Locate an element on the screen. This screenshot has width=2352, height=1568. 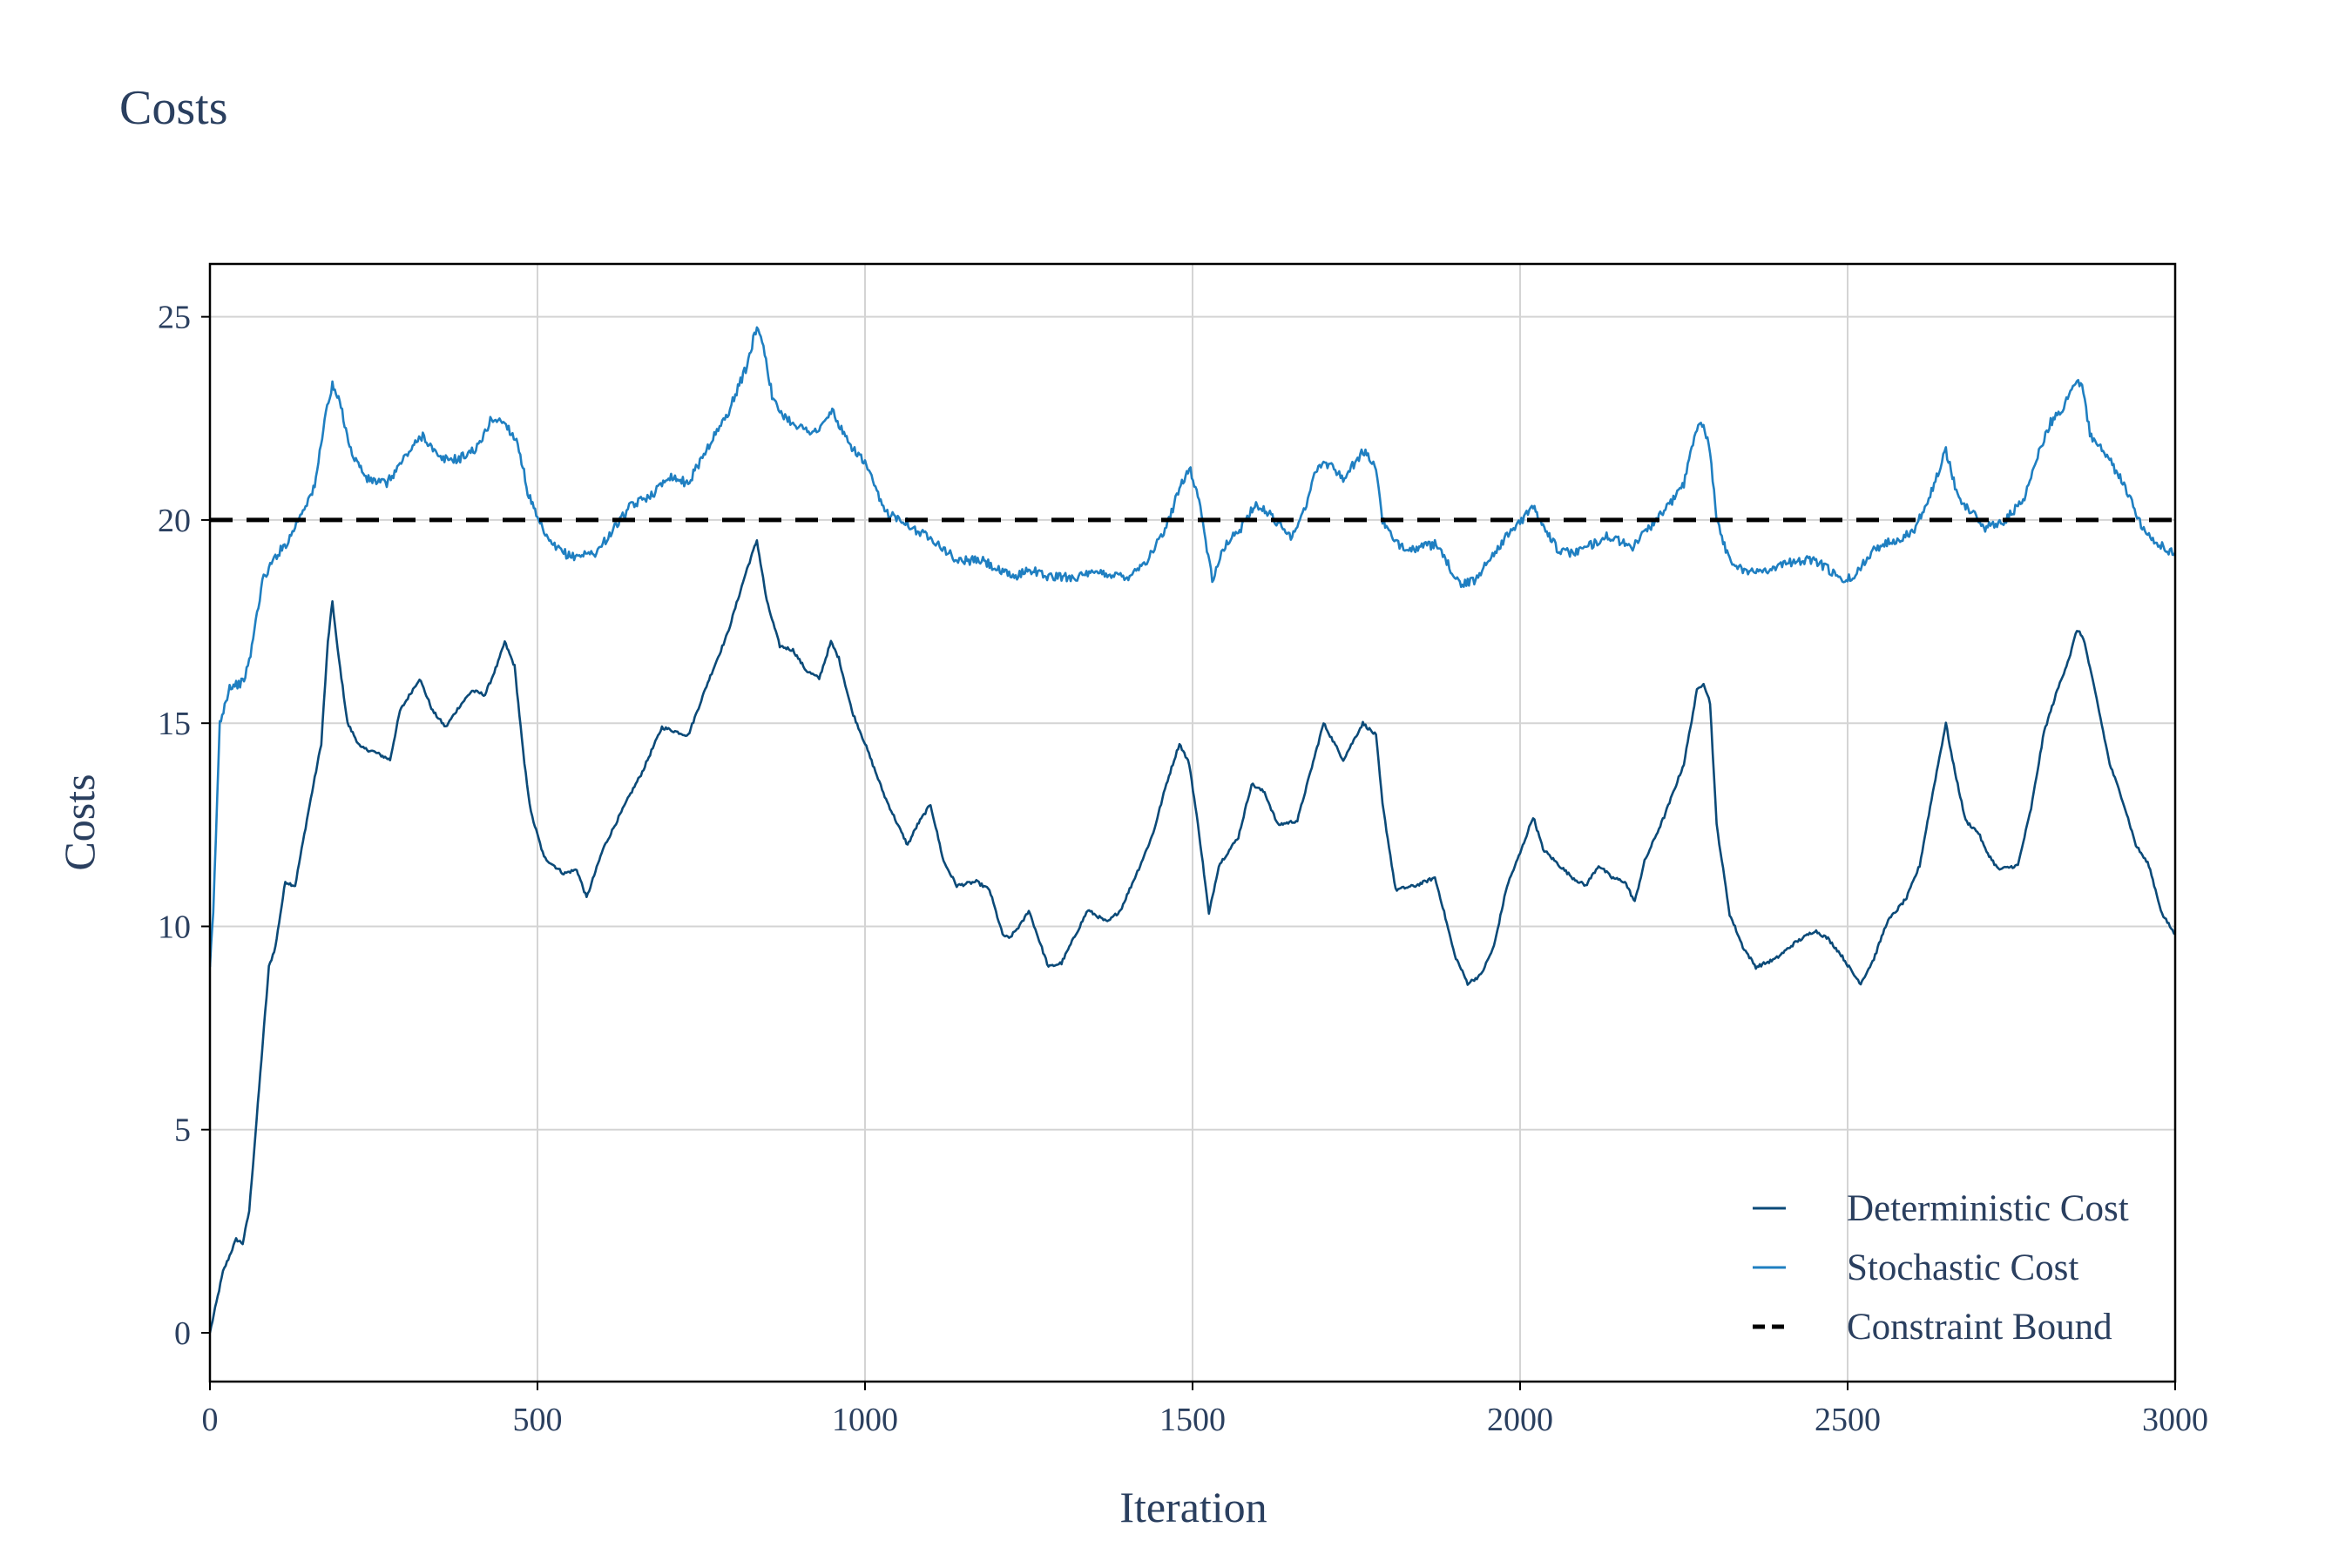
x-tick-label: 1500 is located at coordinates (1192, 1420).